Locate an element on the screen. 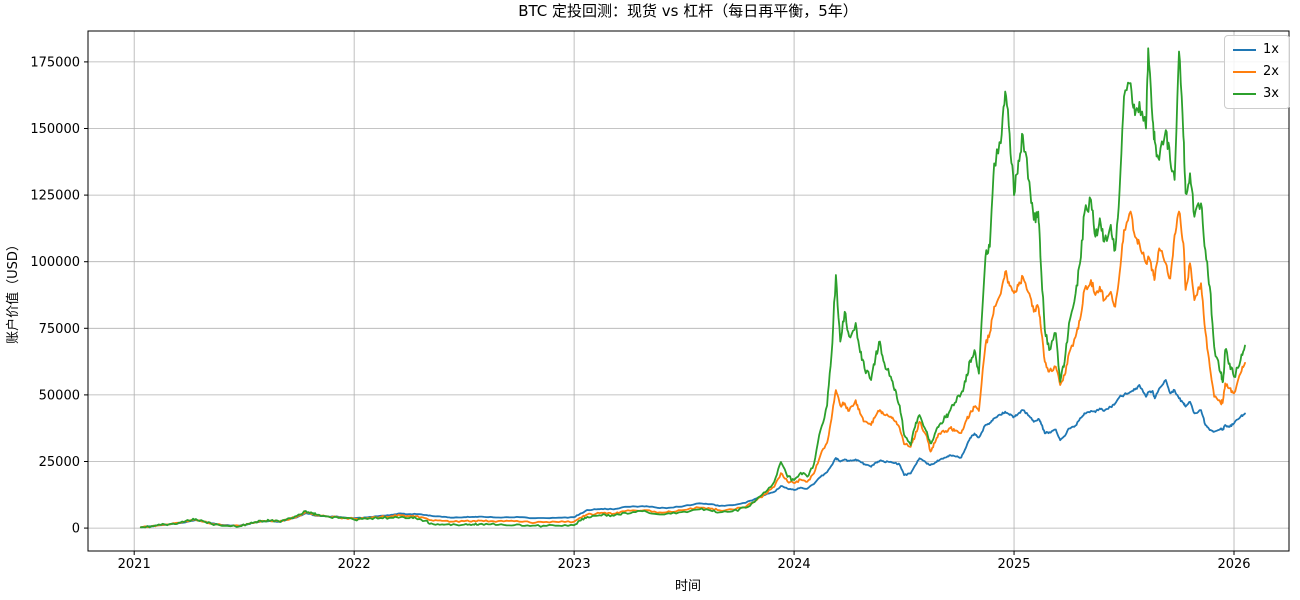  x-tick-label: 2023 is located at coordinates (574, 564).